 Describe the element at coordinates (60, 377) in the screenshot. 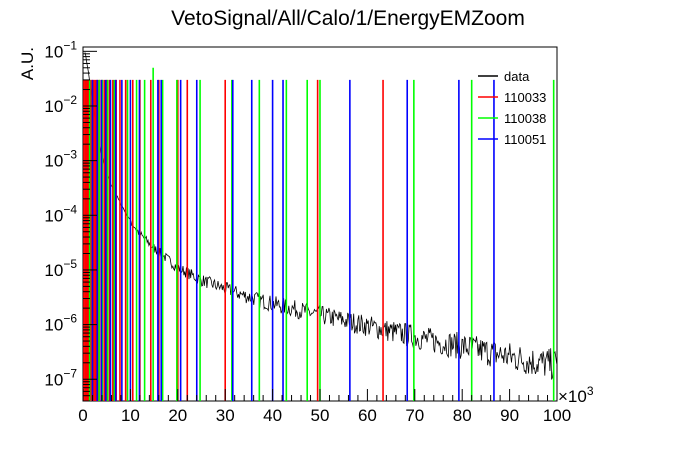

I see `y-tick-label: 10⁻⁷` at that location.